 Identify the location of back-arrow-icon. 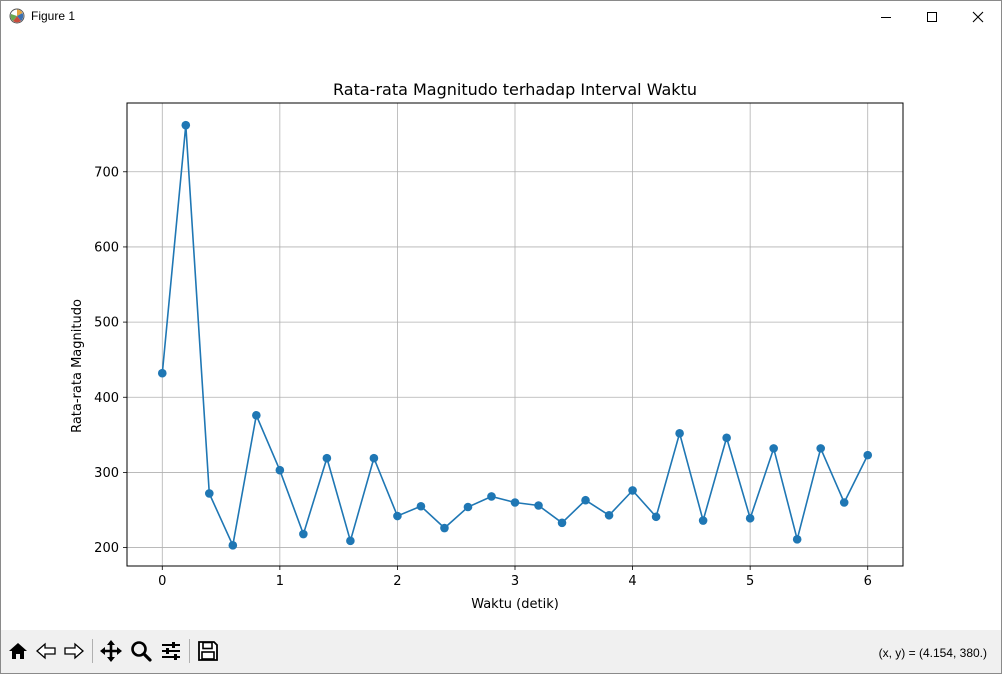
(46, 651).